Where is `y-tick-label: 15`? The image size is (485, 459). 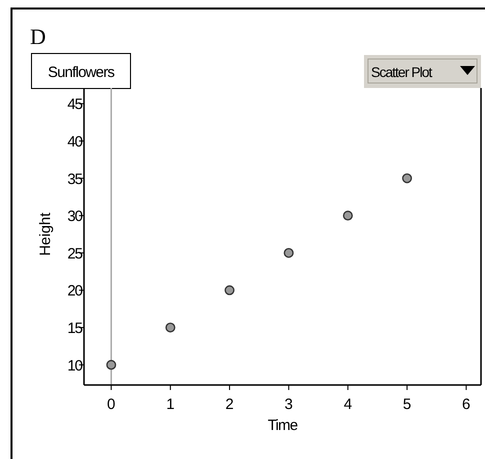 y-tick-label: 15 is located at coordinates (75, 329).